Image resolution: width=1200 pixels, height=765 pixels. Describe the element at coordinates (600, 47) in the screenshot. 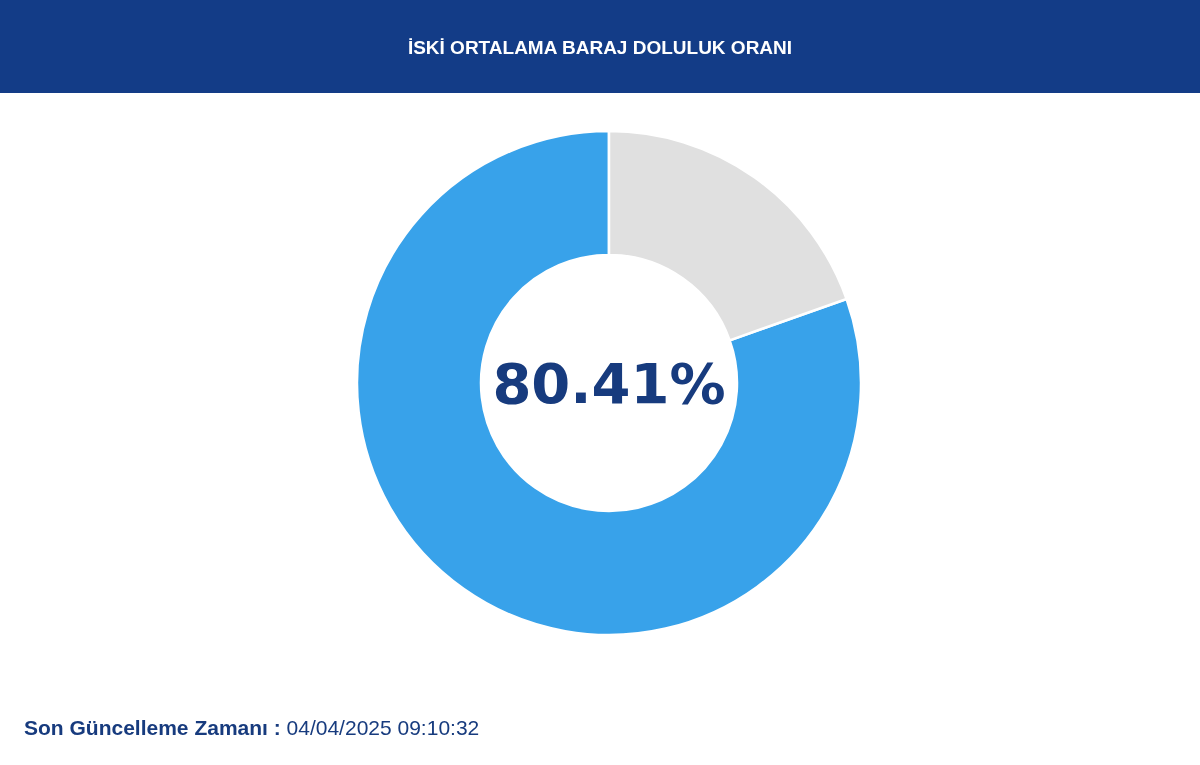

I see `chart-title: İSKİ ORTALAMA BARAJ DOLULUK ORANI` at that location.